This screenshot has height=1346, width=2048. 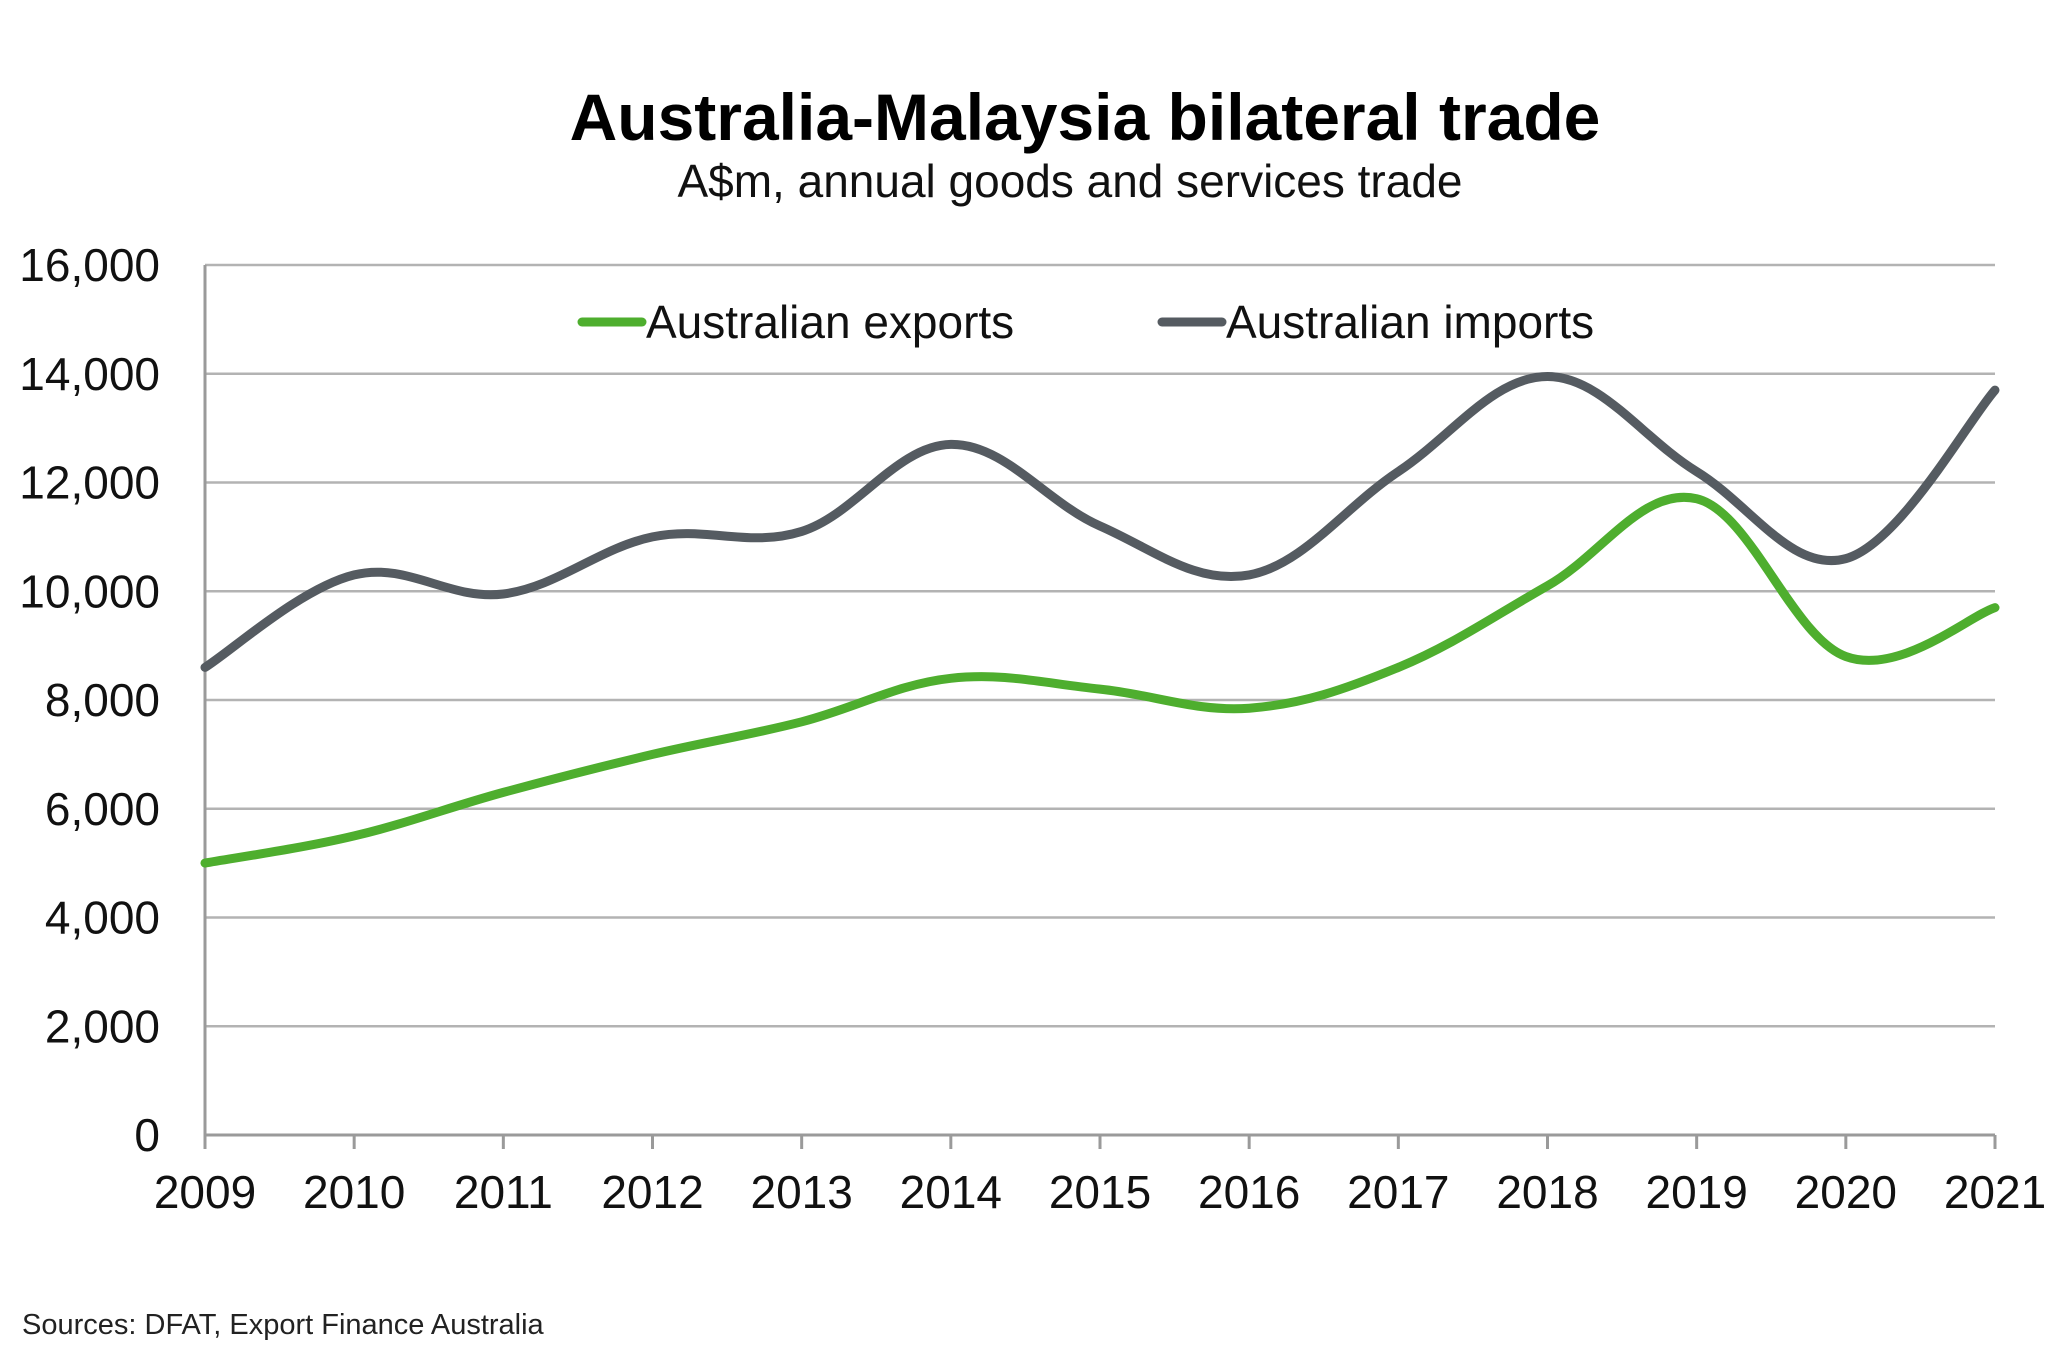 I want to click on y-tick-label: 16,000, so click(x=89, y=265).